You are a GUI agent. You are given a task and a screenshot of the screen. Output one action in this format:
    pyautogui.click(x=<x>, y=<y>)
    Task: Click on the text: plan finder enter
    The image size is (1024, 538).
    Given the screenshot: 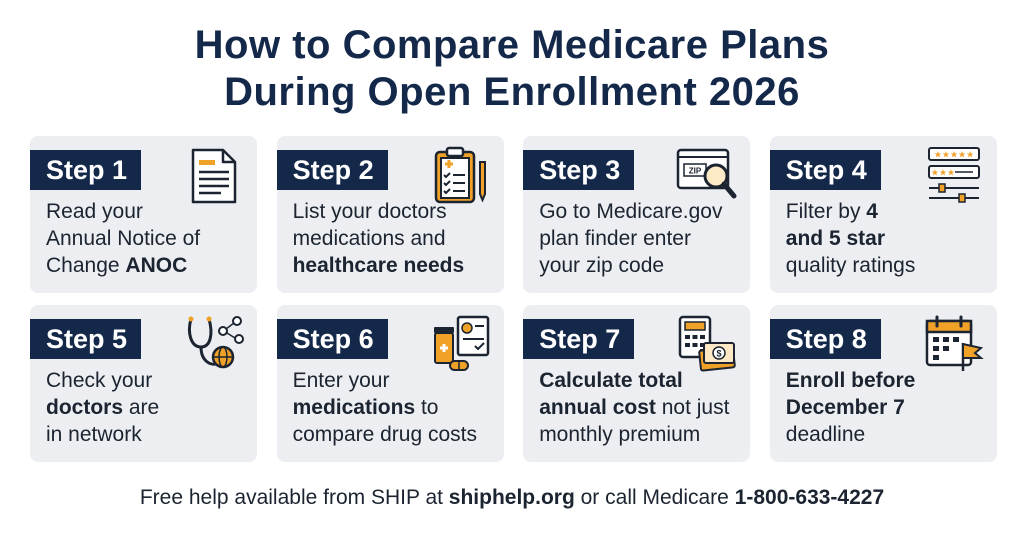 What is the action you would take?
    pyautogui.click(x=615, y=238)
    